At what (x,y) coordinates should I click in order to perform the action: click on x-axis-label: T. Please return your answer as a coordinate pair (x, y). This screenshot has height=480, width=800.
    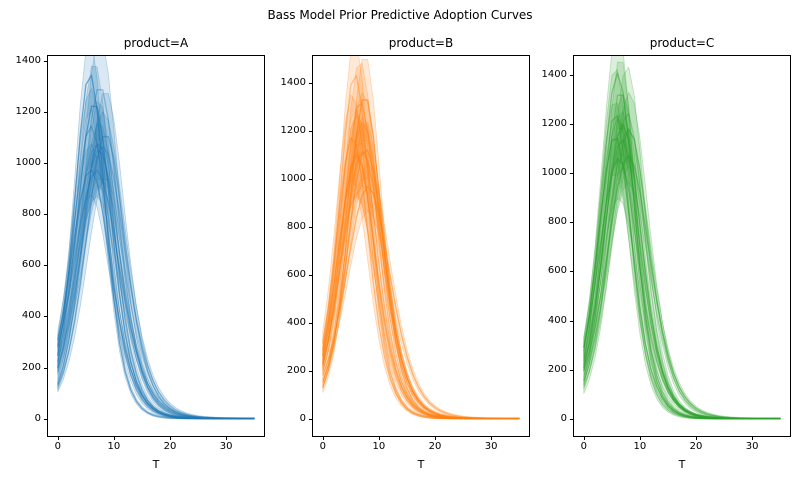
    Looking at the image, I should click on (156, 464).